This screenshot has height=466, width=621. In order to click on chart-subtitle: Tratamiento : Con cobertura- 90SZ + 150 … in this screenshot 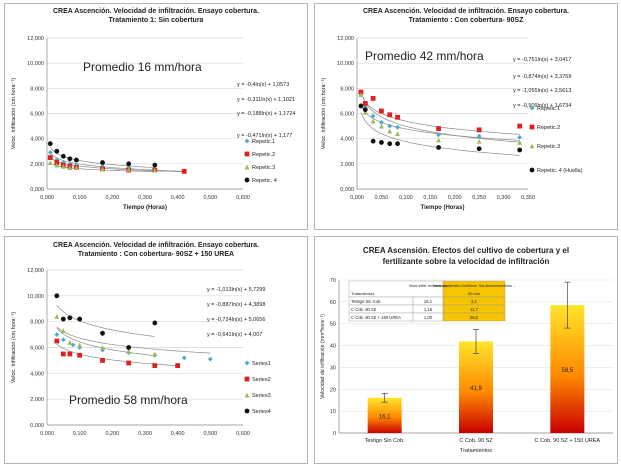, I will do `click(156, 254)`.